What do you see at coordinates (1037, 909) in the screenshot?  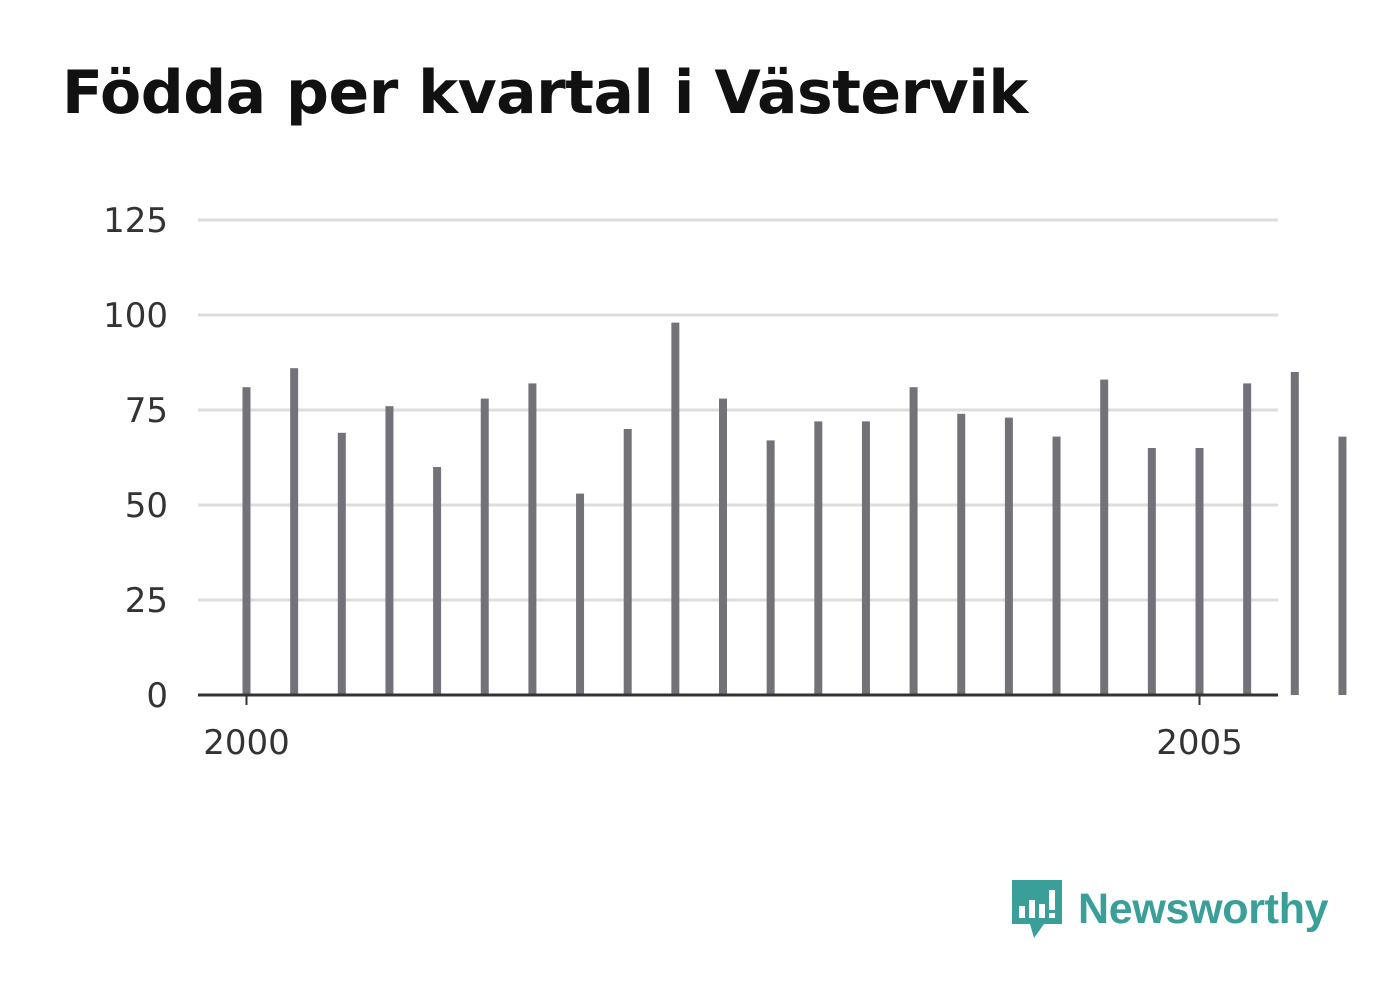 I see `newsworthy-logo-icon` at bounding box center [1037, 909].